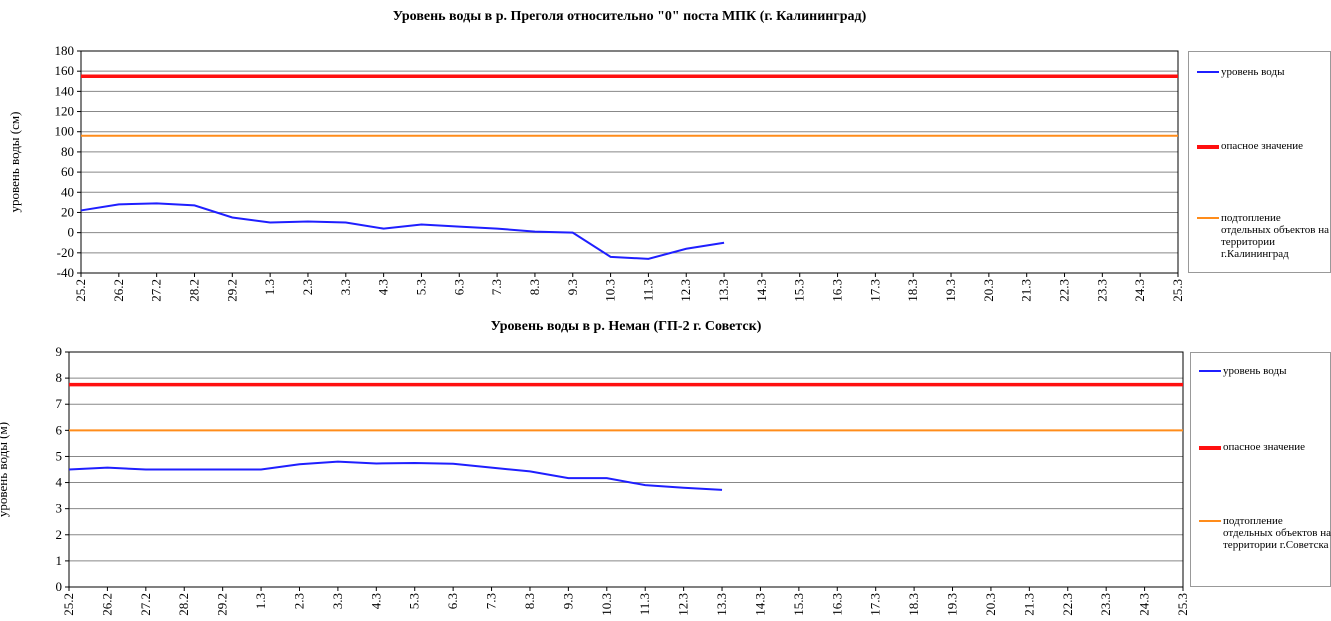 This screenshot has height=621, width=1331. What do you see at coordinates (59, 455) in the screenshot?
I see `y-tick-label: 5` at bounding box center [59, 455].